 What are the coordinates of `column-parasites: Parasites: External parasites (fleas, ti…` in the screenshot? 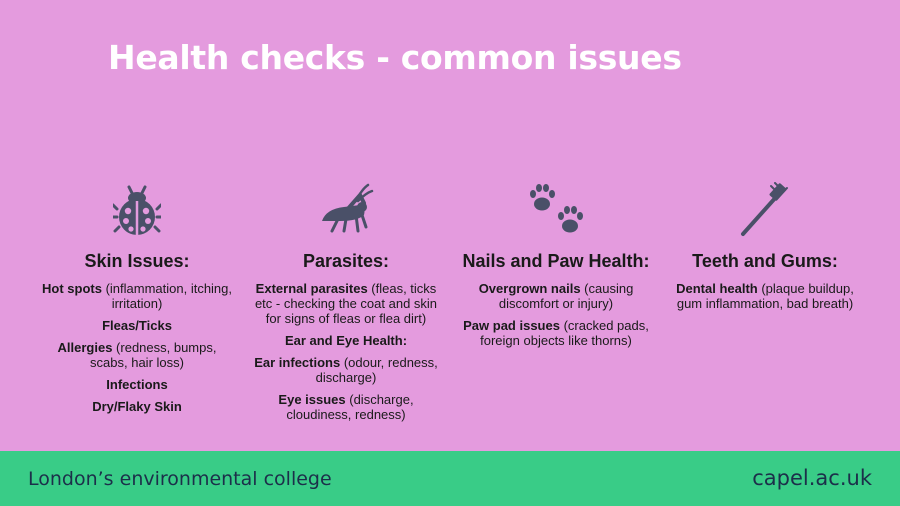 It's located at (346, 304).